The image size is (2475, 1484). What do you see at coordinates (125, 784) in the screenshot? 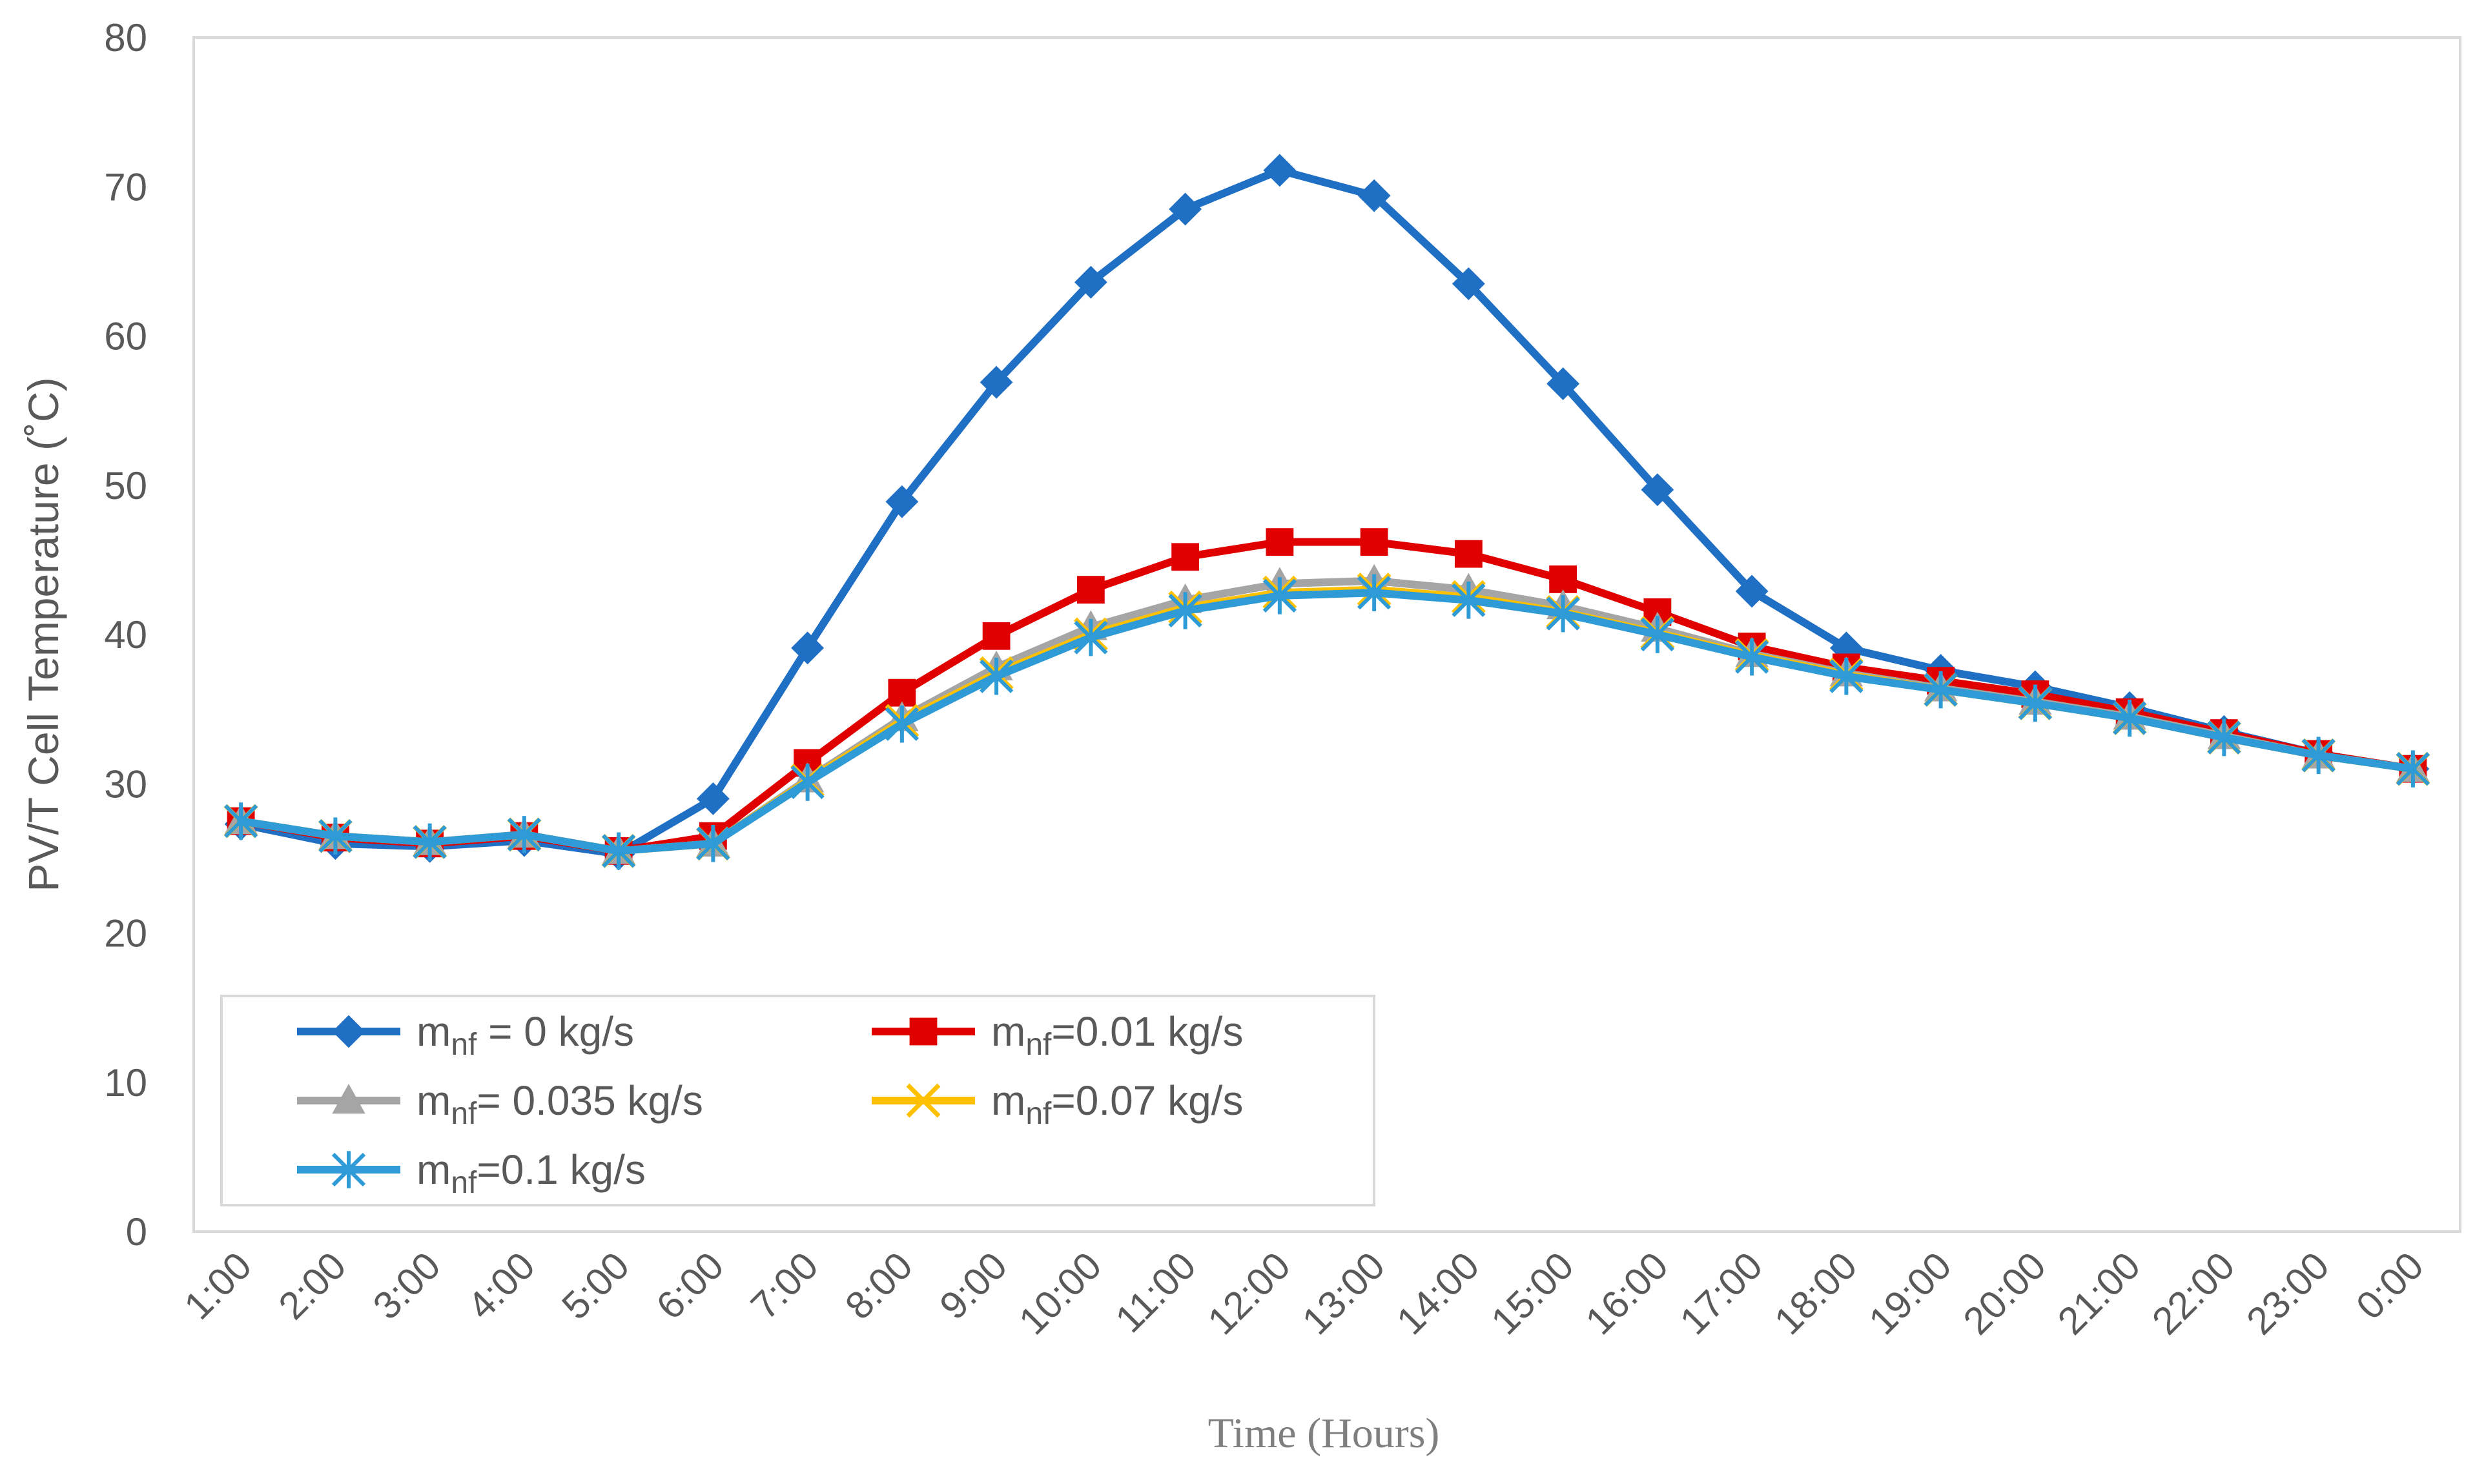
I see `y-tick-label: 30` at bounding box center [125, 784].